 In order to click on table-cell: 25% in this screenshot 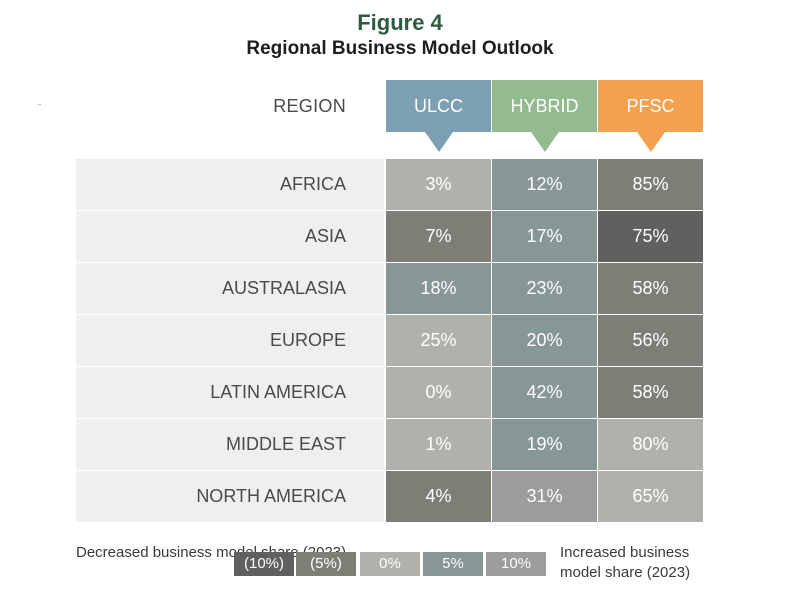, I will do `click(438, 340)`.